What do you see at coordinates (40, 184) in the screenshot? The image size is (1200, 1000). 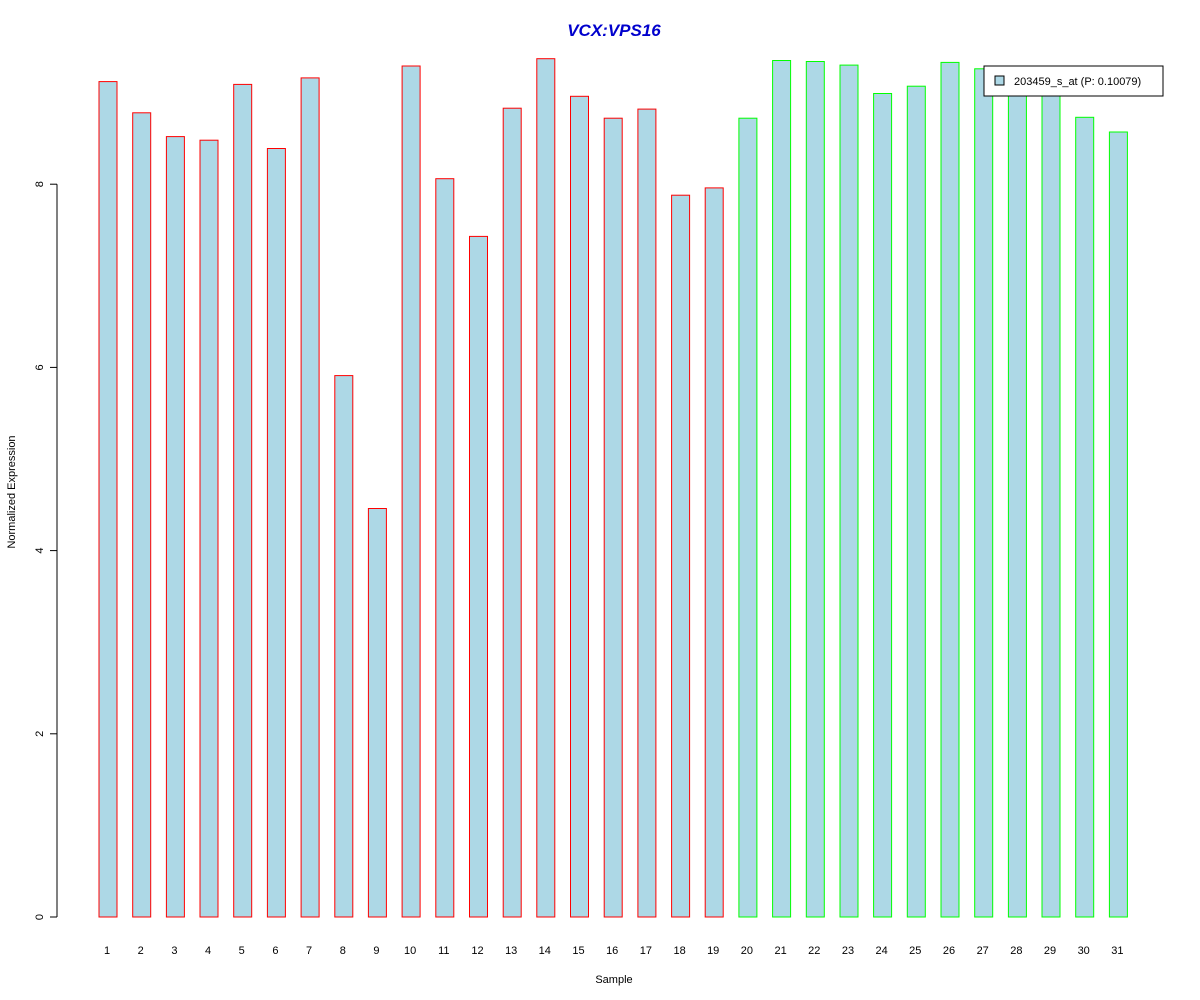 I see `y-tick-label: 8` at bounding box center [40, 184].